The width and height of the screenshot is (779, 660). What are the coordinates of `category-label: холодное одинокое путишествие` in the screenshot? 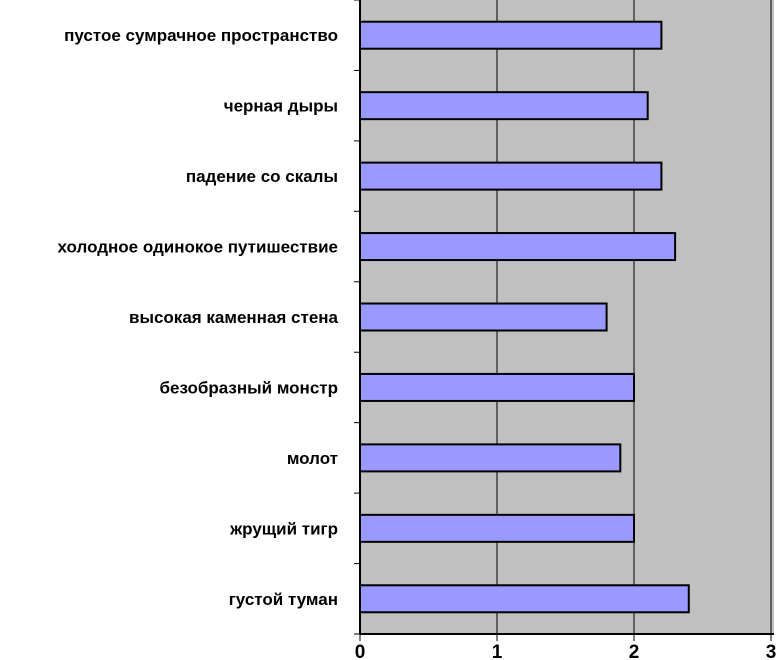 It's located at (198, 247).